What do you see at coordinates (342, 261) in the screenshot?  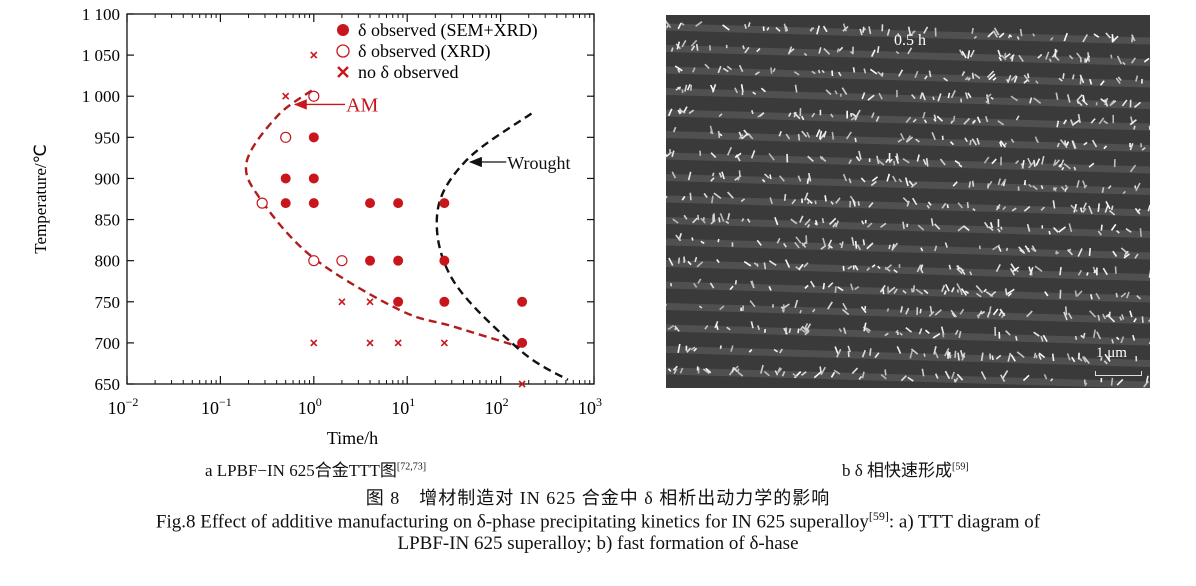 I see `data-point-open` at bounding box center [342, 261].